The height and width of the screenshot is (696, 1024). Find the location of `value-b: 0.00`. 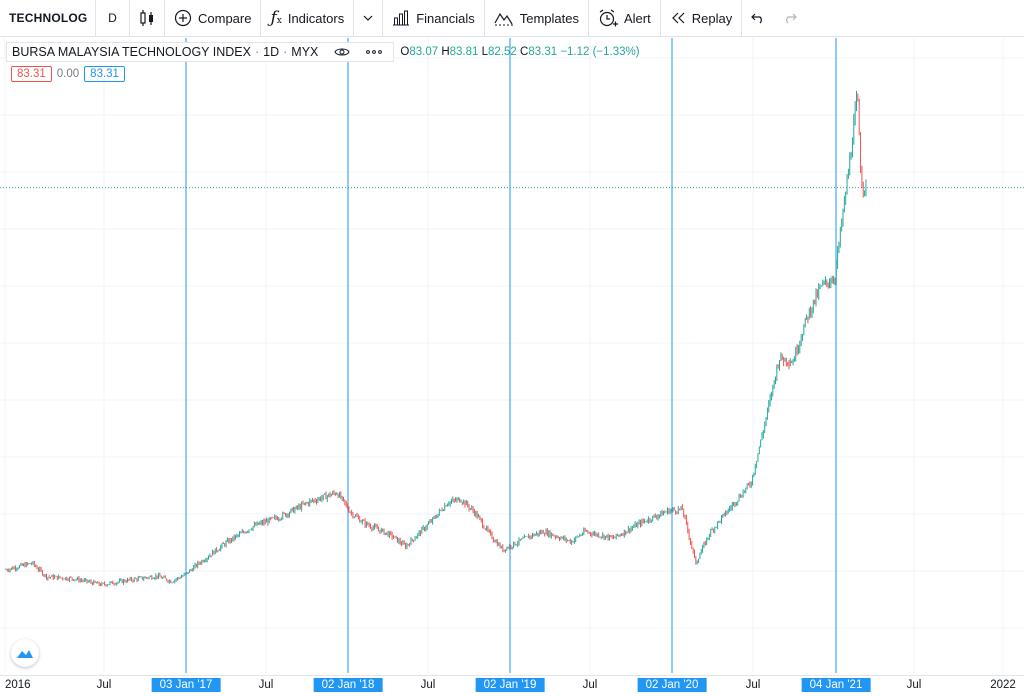

value-b: 0.00 is located at coordinates (68, 74).